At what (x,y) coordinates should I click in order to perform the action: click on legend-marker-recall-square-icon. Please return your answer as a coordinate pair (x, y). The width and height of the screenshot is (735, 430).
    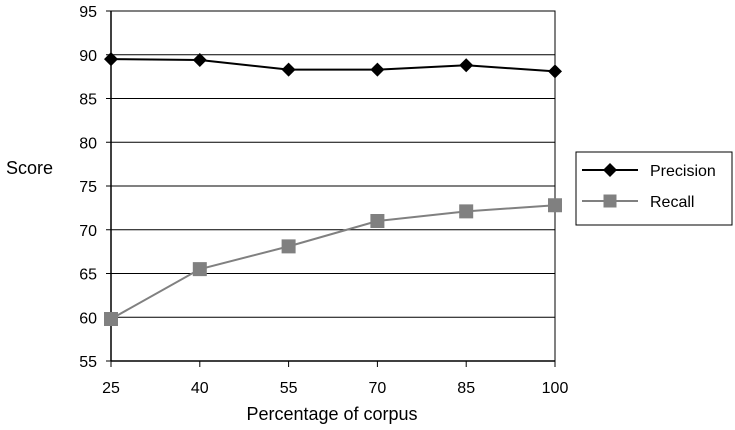
    Looking at the image, I should click on (610, 201).